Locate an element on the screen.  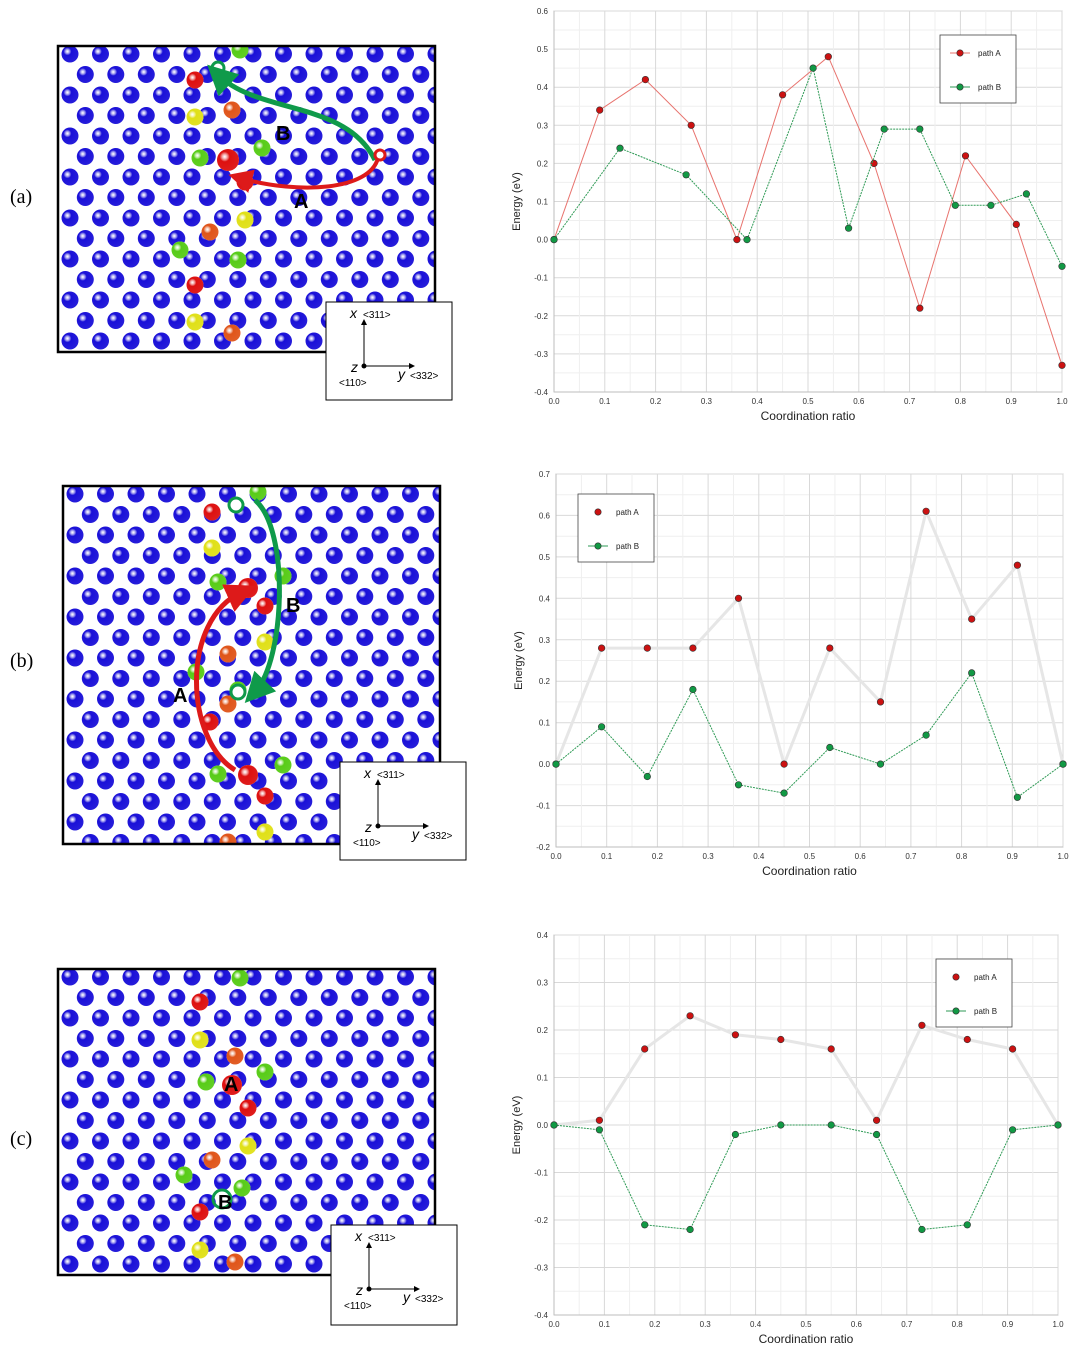
legend-label: path B is located at coordinates (627, 546).